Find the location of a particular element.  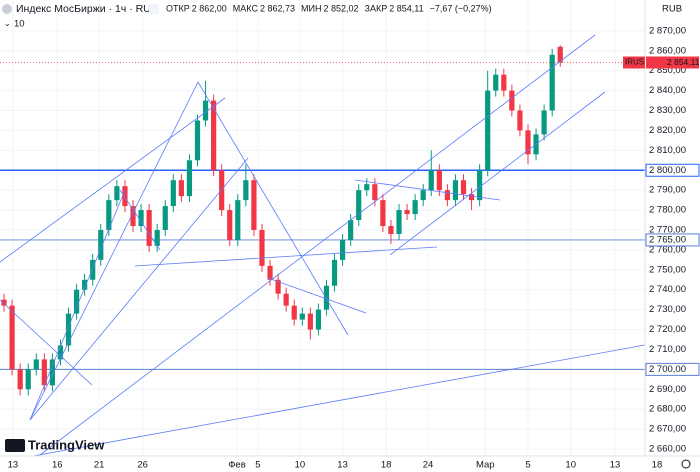

watermark-text: TradingView is located at coordinates (66, 444).